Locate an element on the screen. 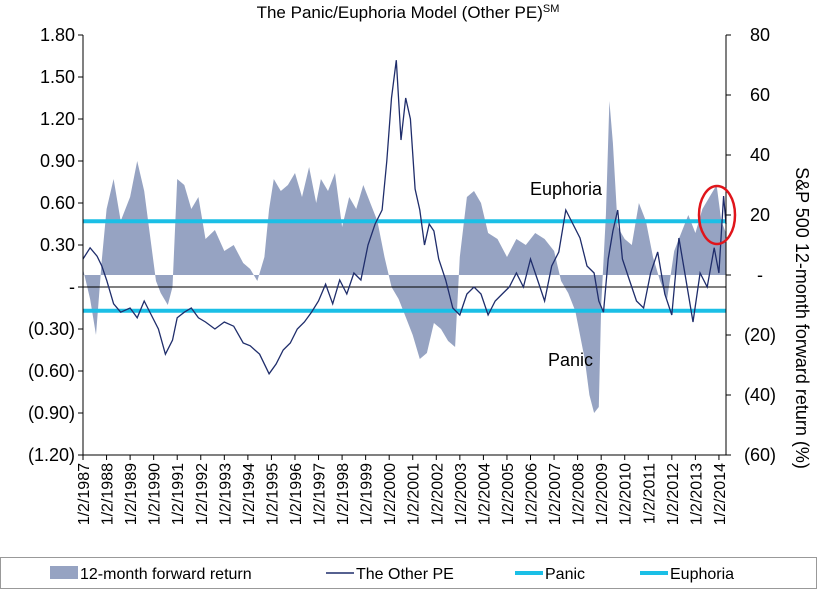 The height and width of the screenshot is (590, 817). x-tick-label: 1/2/2012 is located at coordinates (673, 494).